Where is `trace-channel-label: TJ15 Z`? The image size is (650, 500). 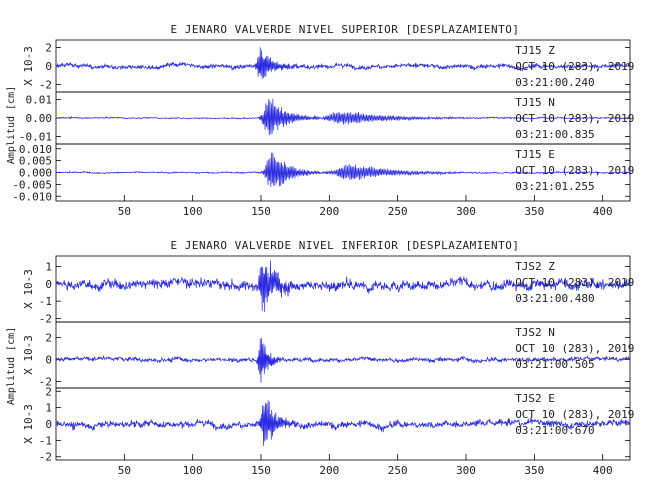 trace-channel-label: TJ15 Z is located at coordinates (535, 50).